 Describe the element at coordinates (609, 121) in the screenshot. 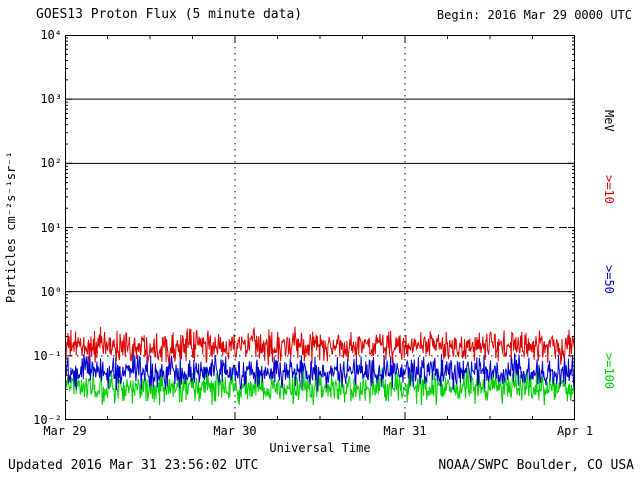

I see `right-axis-unit-label: MeV` at that location.